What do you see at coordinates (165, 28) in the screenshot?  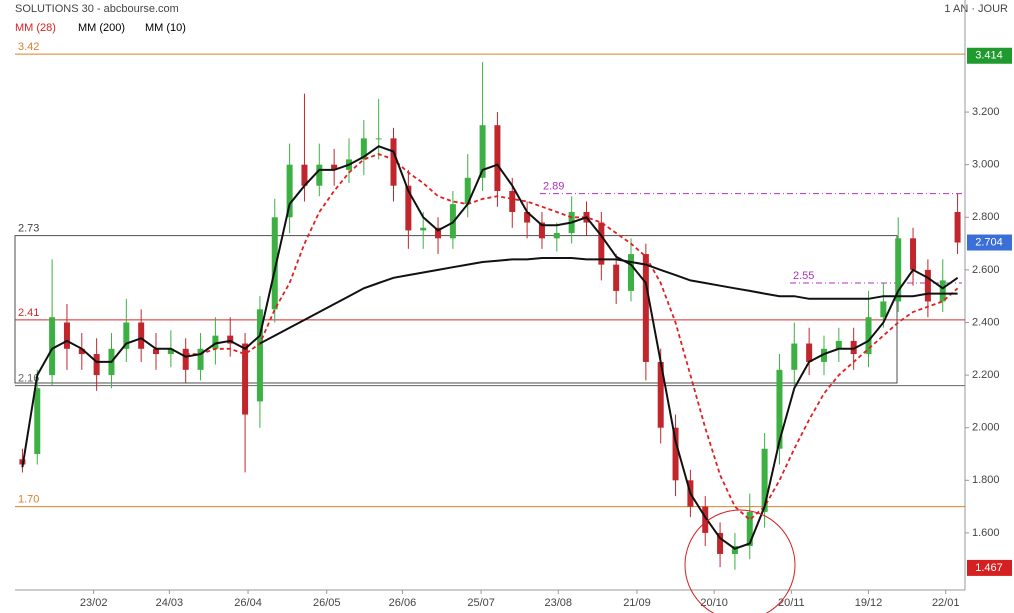 I see `legend-entry: MM (10)` at bounding box center [165, 28].